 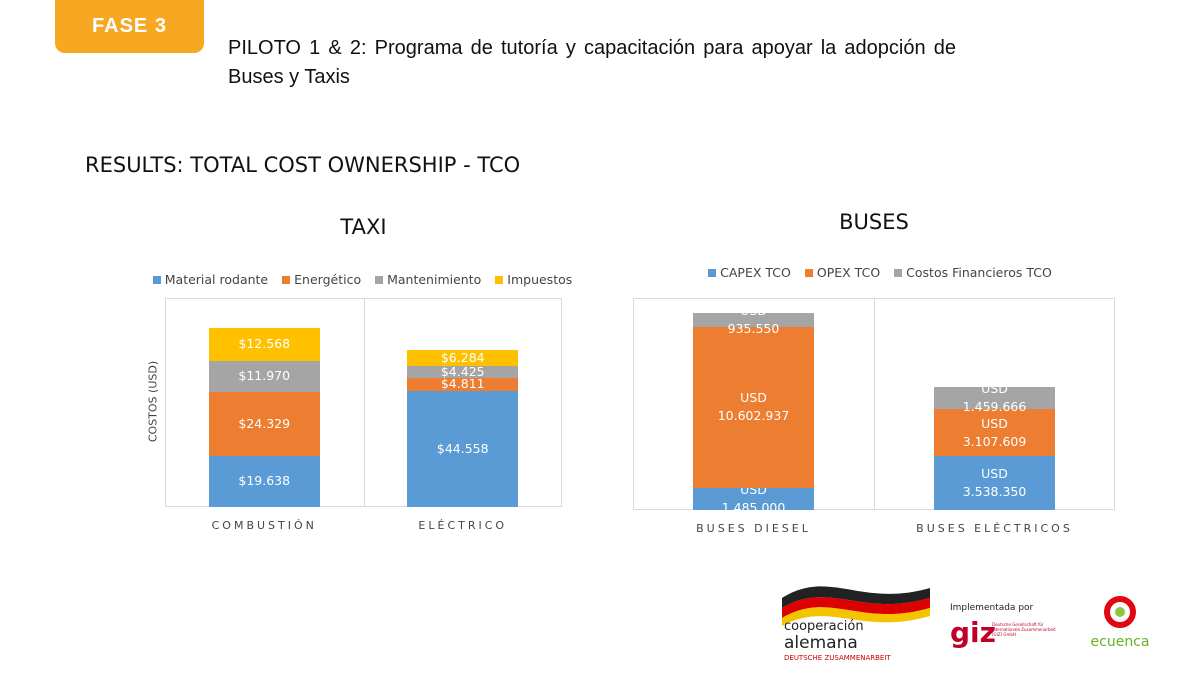 I want to click on bar-segment: USD 3.538.350, so click(x=994, y=483).